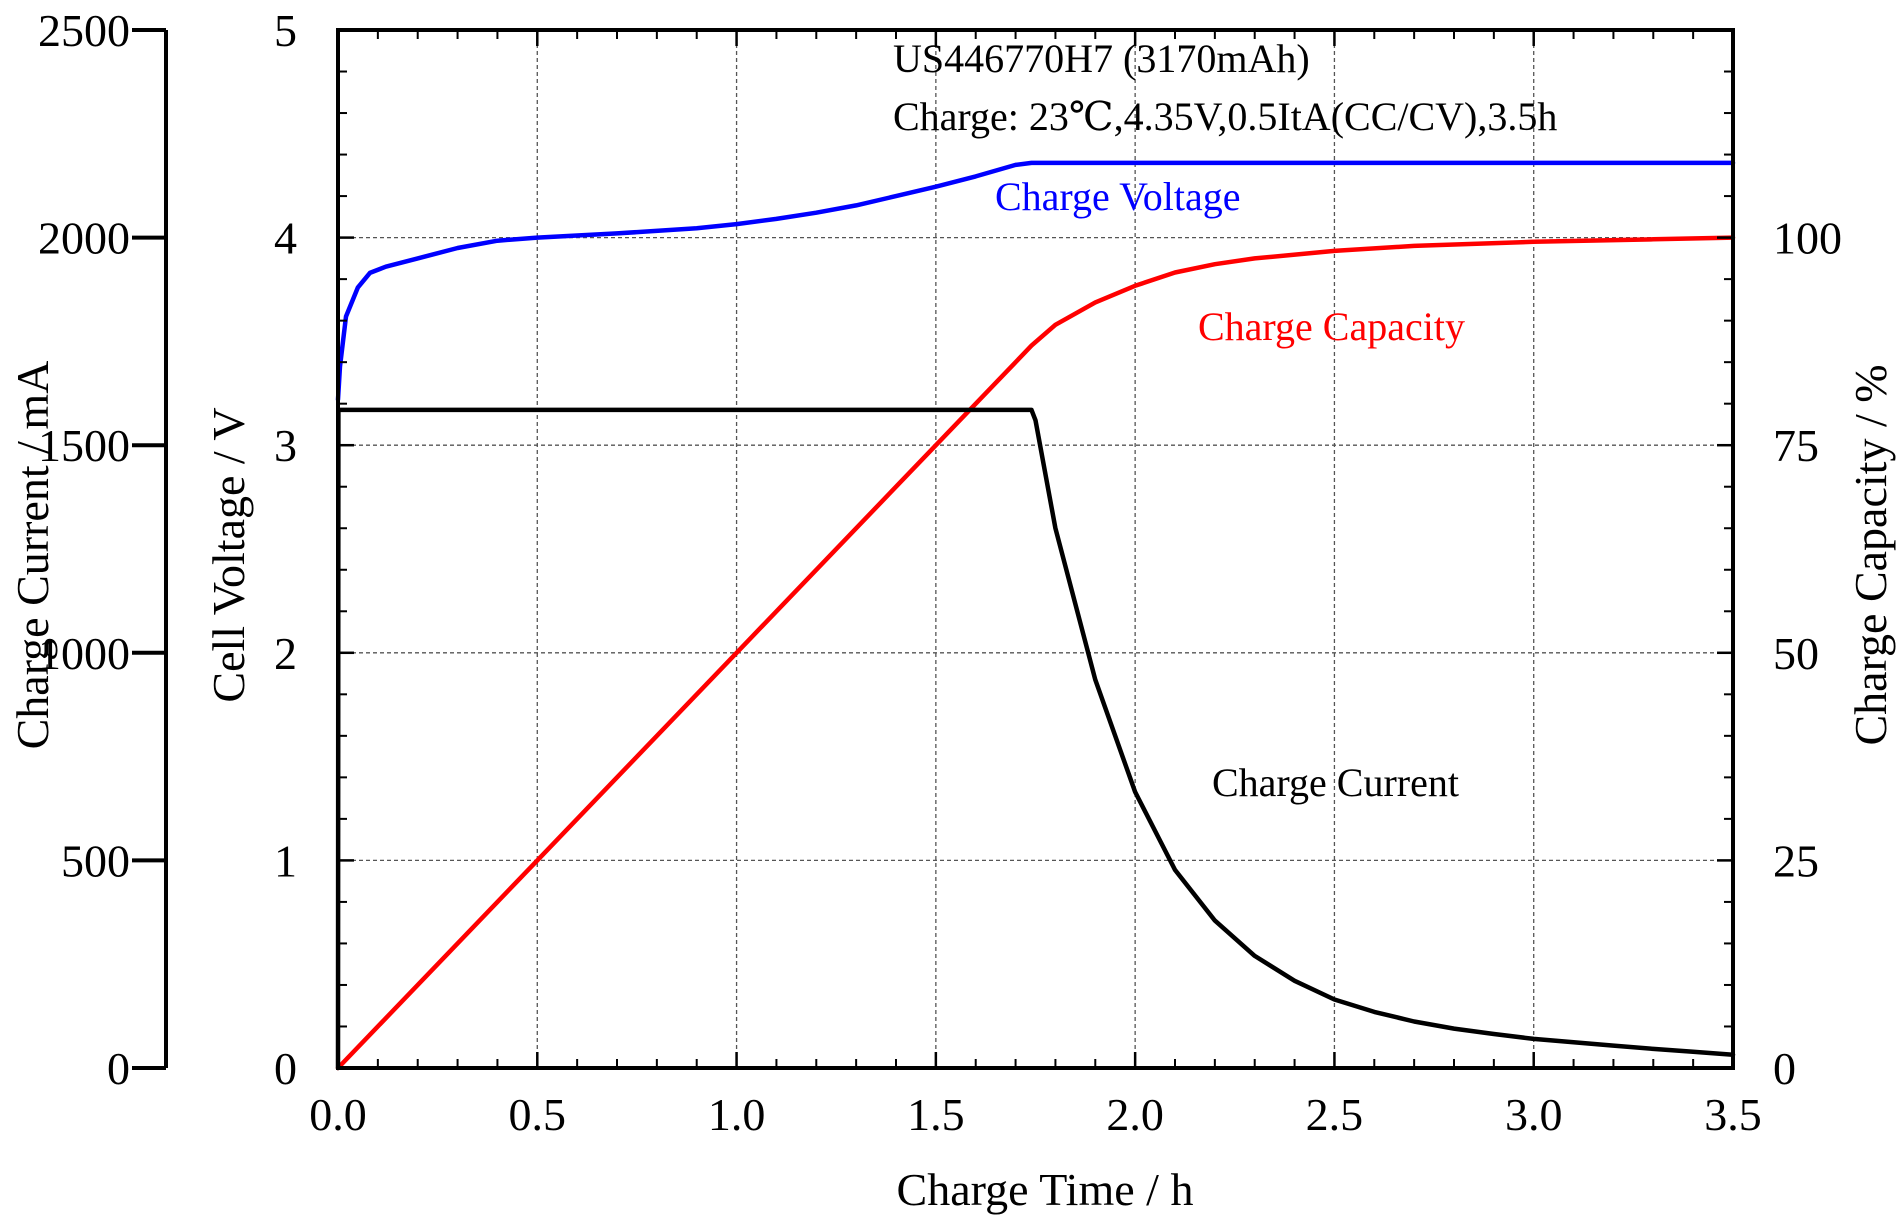 The image size is (1902, 1217). Describe the element at coordinates (1534, 1114) in the screenshot. I see `x-tick-label: 3.0` at that location.